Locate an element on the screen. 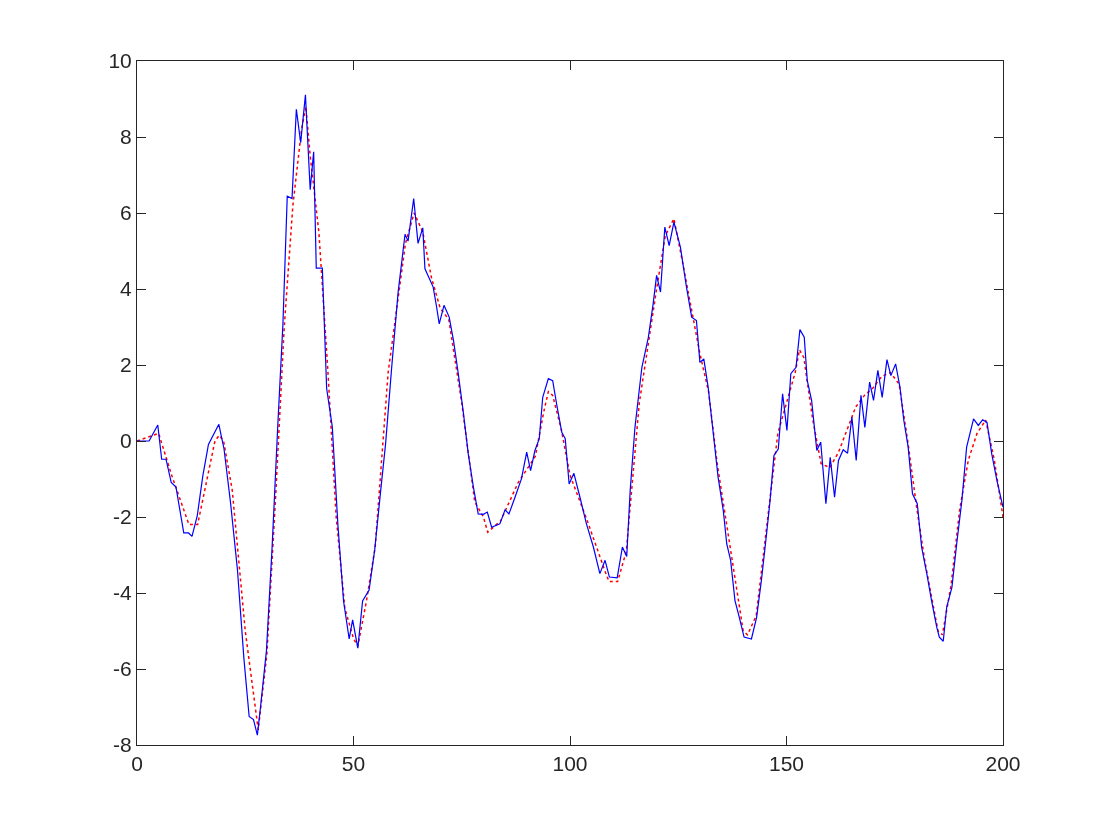 Image resolution: width=1108 pixels, height=832 pixels. y-tick-label: -4 is located at coordinates (123, 593).